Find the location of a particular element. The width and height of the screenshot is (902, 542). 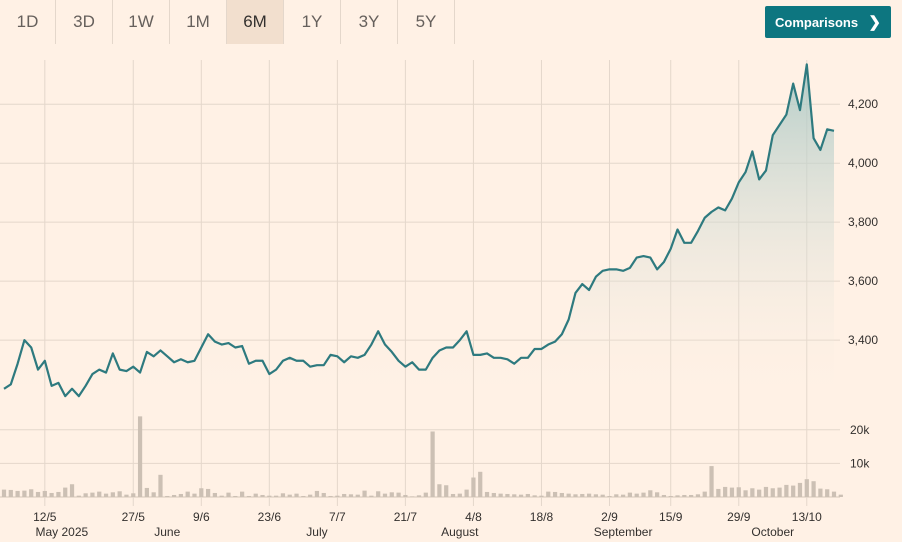

volume-y-tick-label: 10k is located at coordinates (860, 463).